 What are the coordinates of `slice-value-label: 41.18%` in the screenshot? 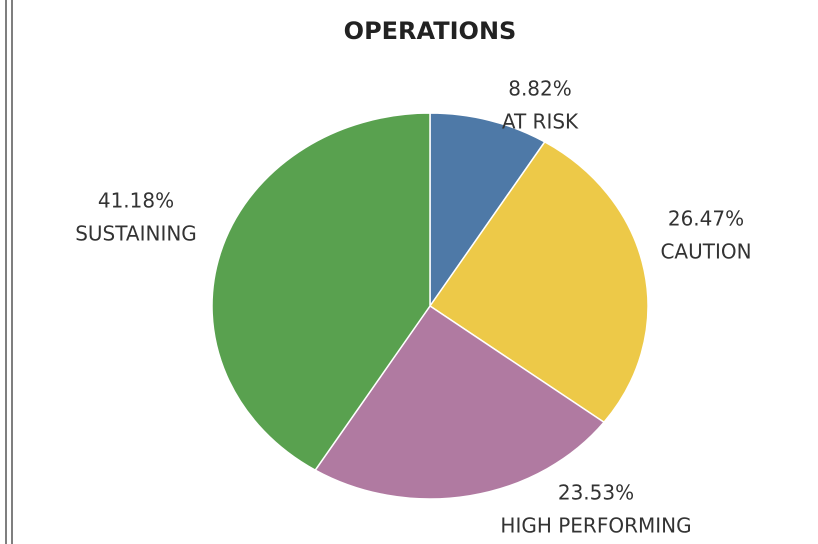 It's located at (136, 201).